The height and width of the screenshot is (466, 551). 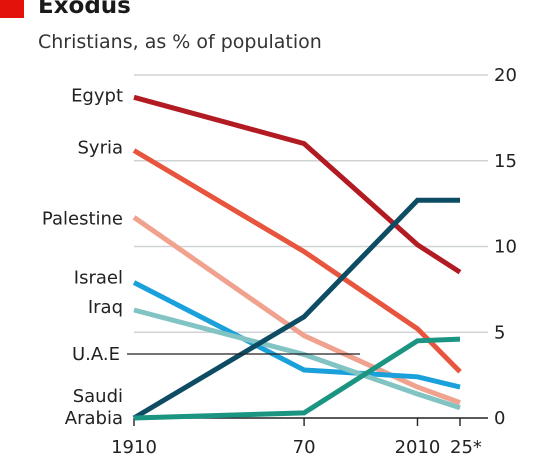 I want to click on x-axis: 1910 70 2010 25*, so click(x=296, y=438).